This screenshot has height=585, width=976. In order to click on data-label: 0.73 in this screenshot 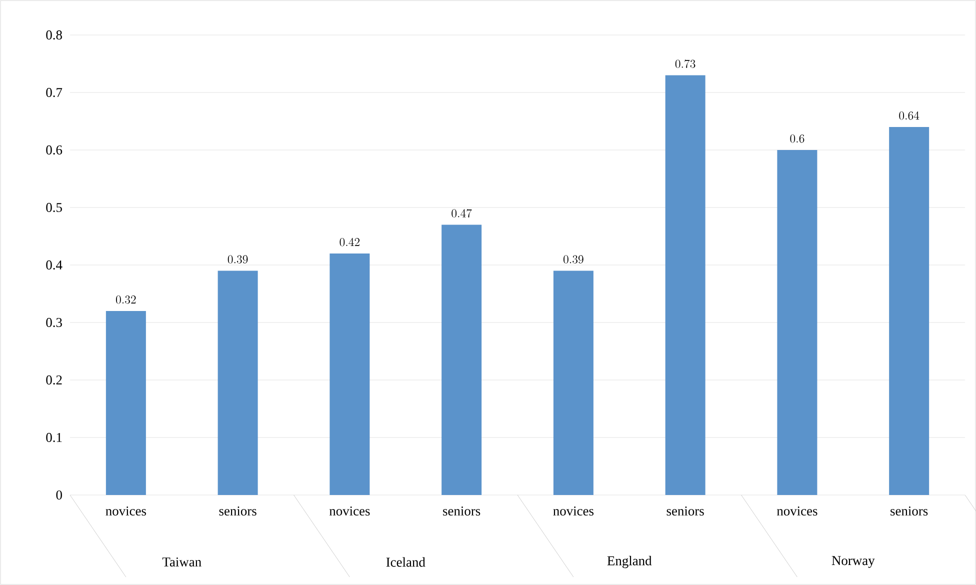, I will do `click(685, 64)`.